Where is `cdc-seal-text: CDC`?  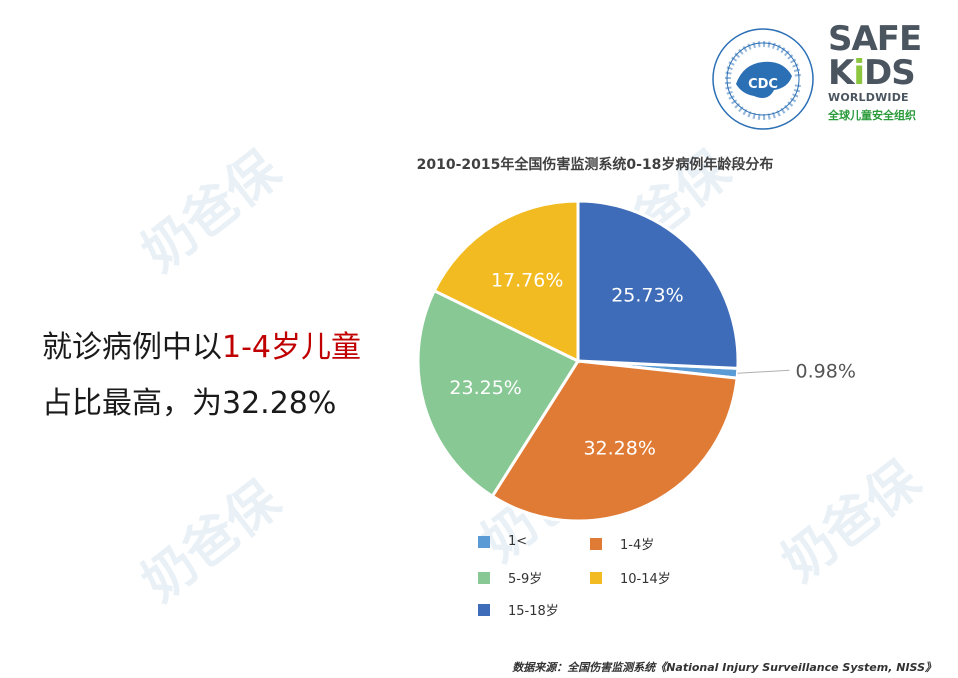
cdc-seal-text: CDC is located at coordinates (763, 84).